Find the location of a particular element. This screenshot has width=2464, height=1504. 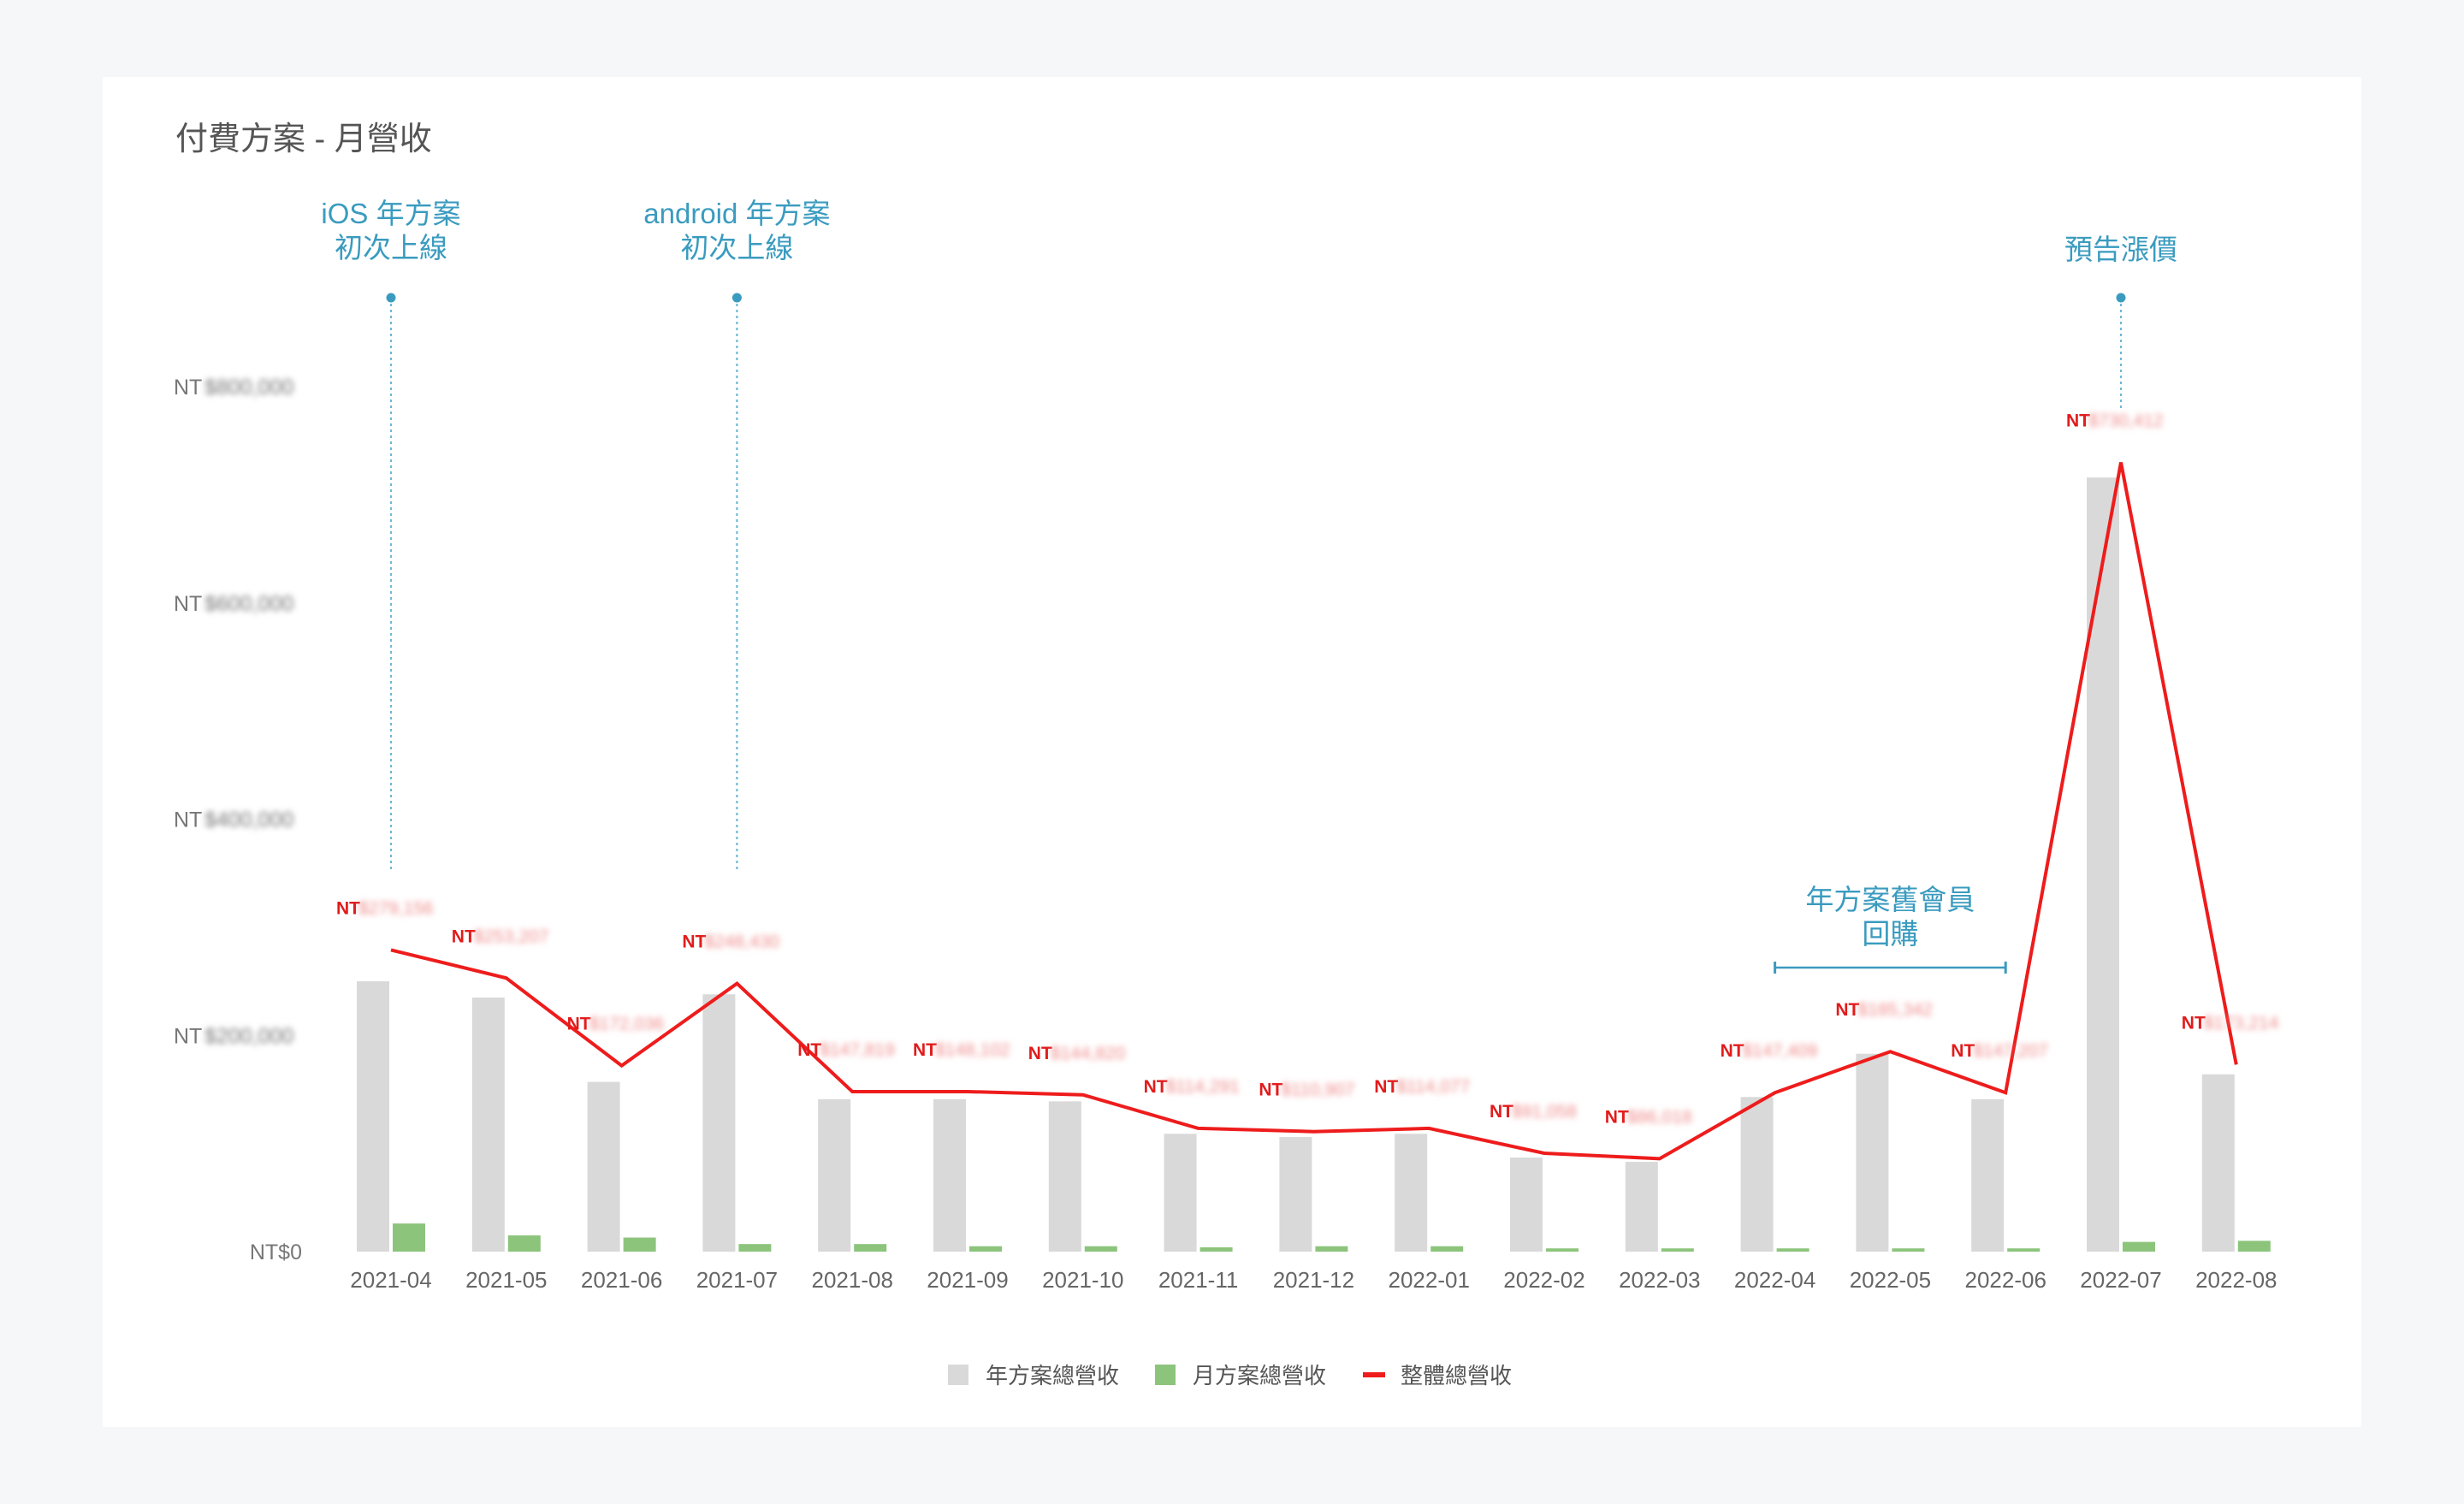

annotation-text: 回購 is located at coordinates (1890, 934).